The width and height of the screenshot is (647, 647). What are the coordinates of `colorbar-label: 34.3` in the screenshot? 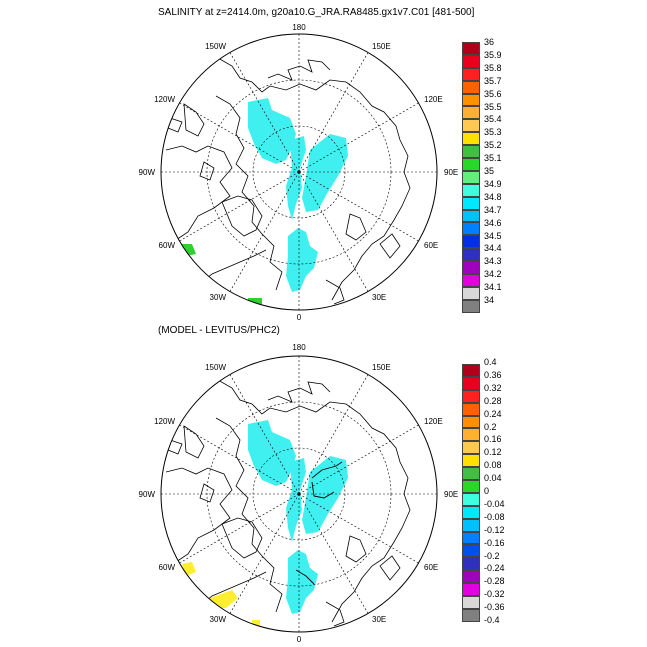 It's located at (493, 261).